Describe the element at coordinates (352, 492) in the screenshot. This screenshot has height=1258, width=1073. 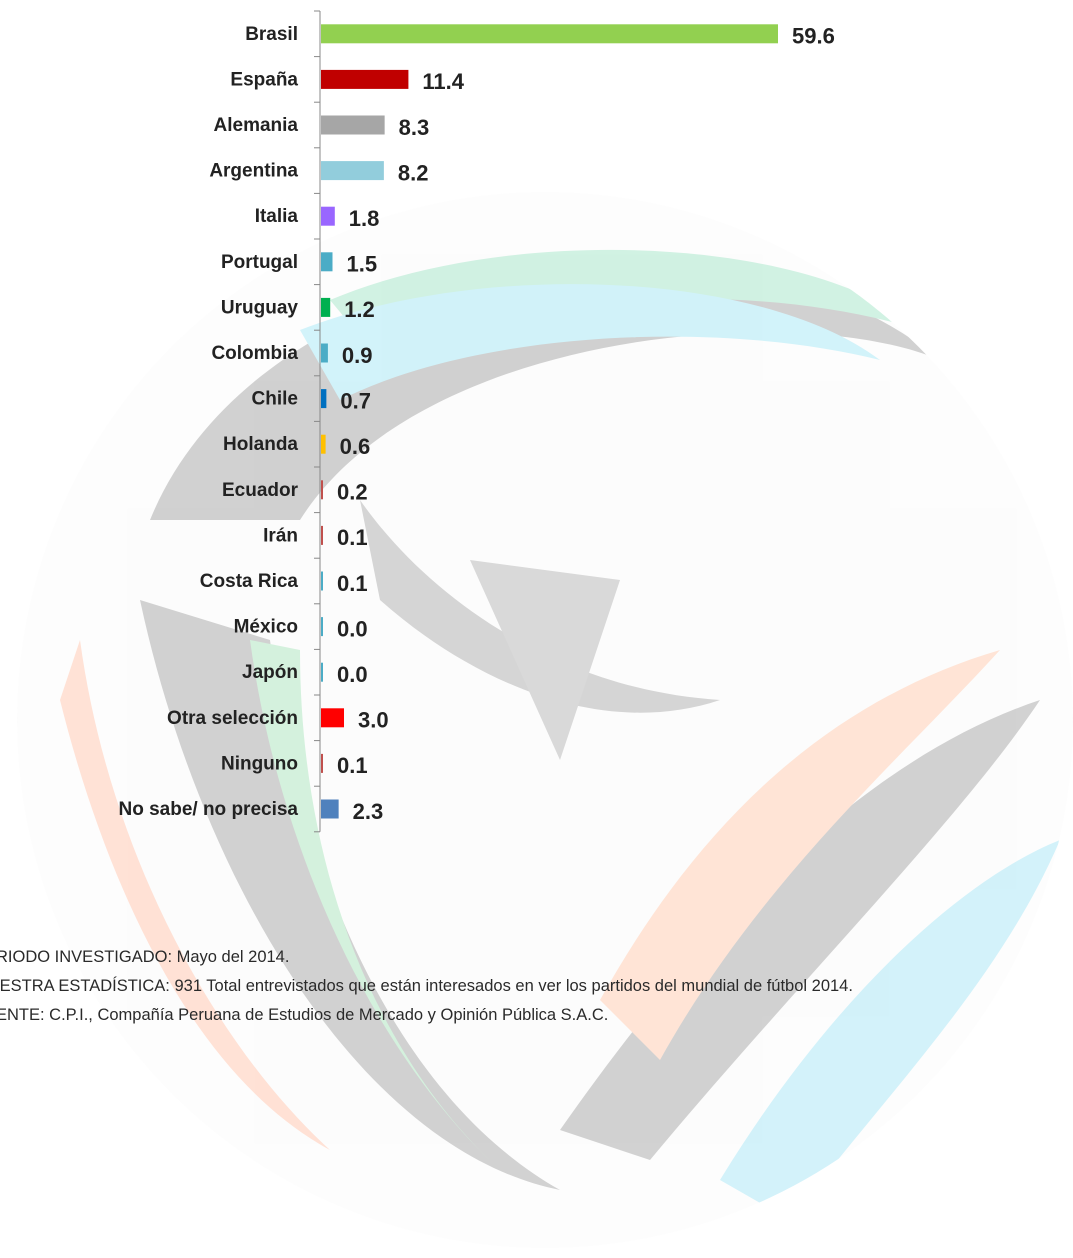
I see `value-label: 0.2` at that location.